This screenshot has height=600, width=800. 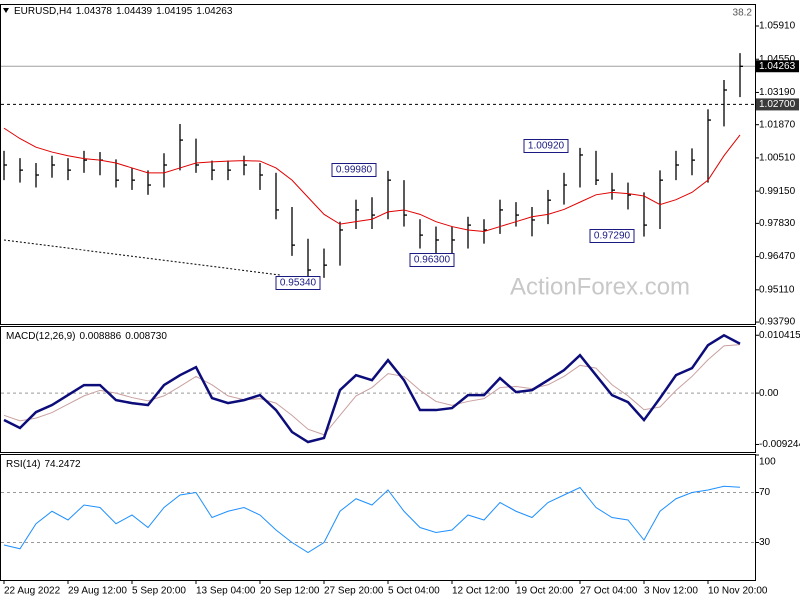 What do you see at coordinates (40, 336) in the screenshot?
I see `indicator-title: MACD(12,26,9)` at bounding box center [40, 336].